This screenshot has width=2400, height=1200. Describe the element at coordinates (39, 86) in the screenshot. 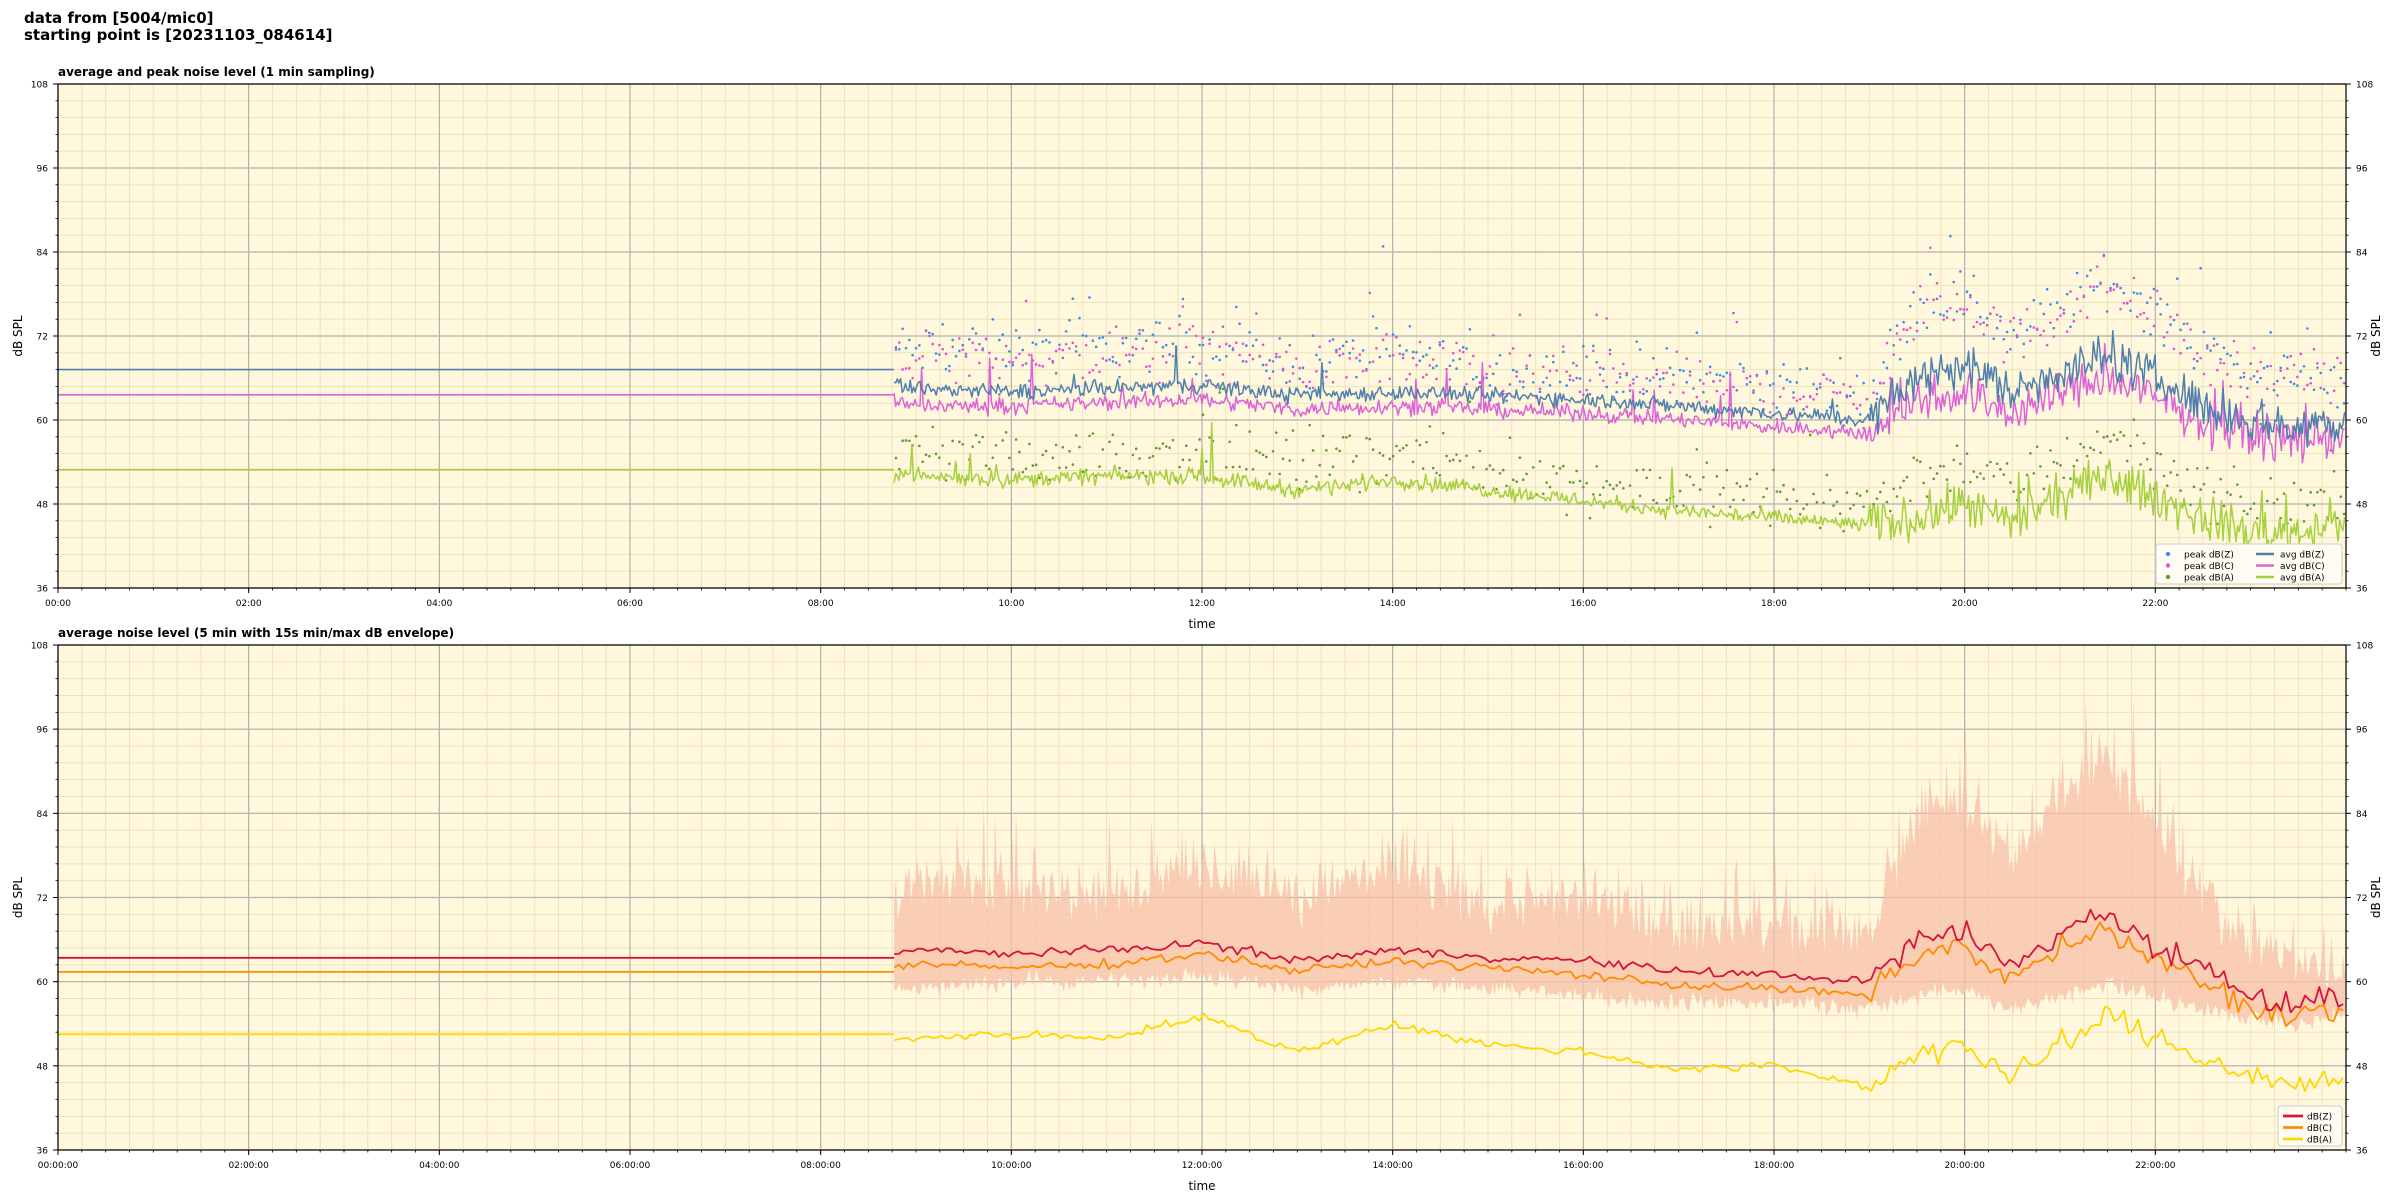

I see `y-tick-label: 108` at that location.